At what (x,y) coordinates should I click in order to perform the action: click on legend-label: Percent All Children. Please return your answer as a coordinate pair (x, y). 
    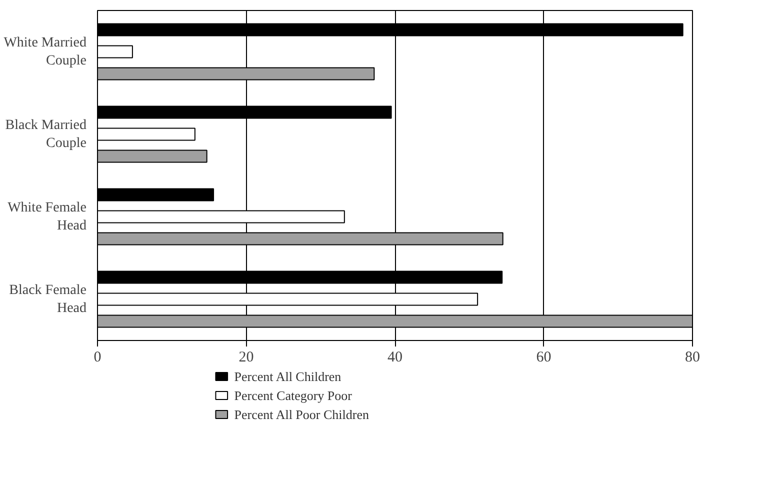
    Looking at the image, I should click on (288, 376).